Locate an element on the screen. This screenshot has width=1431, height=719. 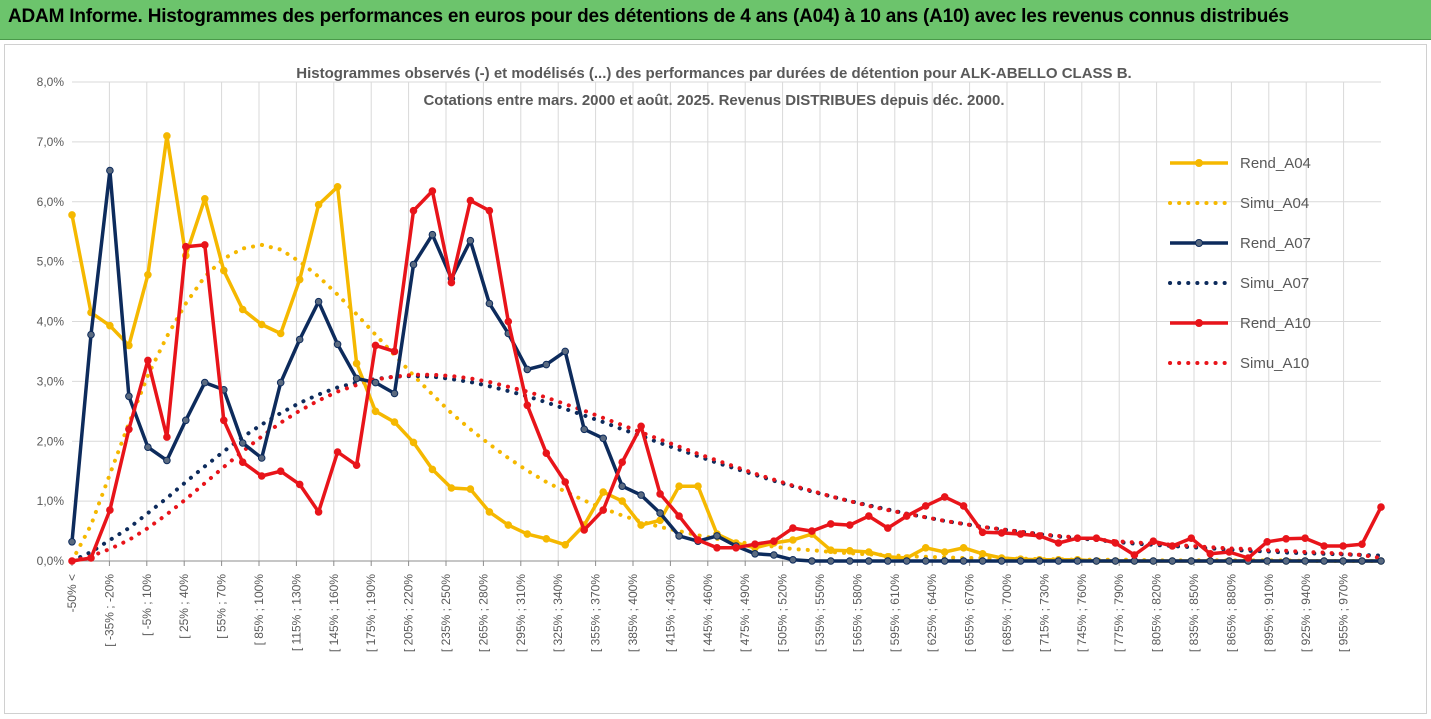
x-tick-label: [ 415% ; 430% is located at coordinates (670, 613).